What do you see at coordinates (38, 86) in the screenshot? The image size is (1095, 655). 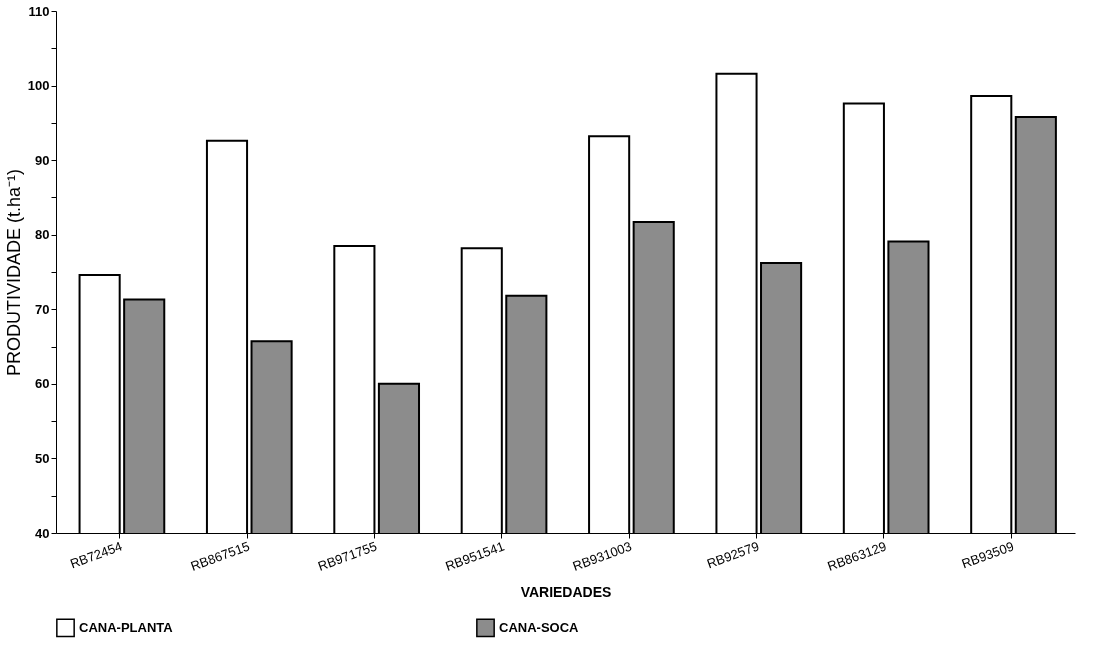 I see `y-tick-label: 100` at bounding box center [38, 86].